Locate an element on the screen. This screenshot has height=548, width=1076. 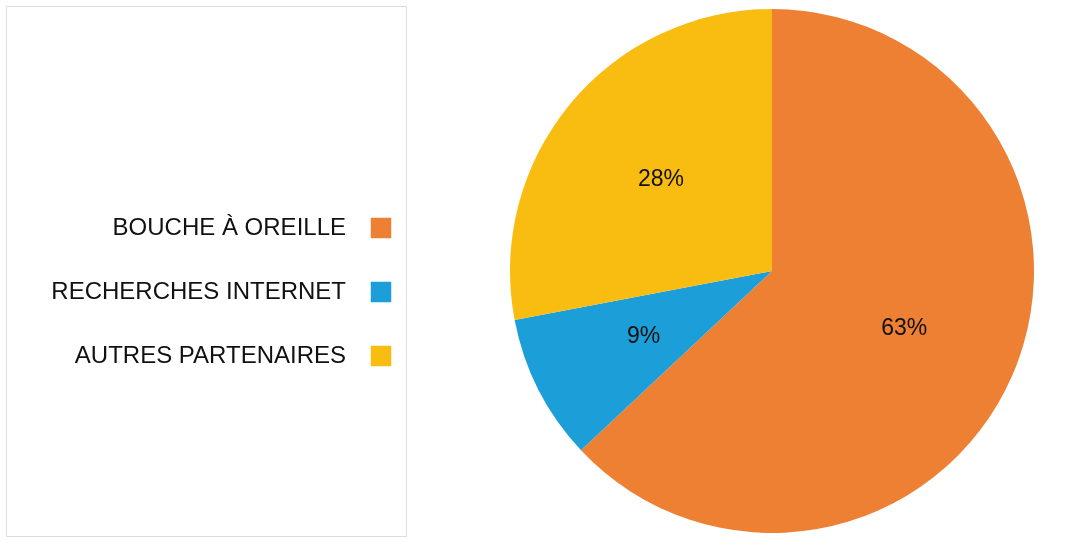
legend-label: AUTRES PARTENAIRES is located at coordinates (210, 354).